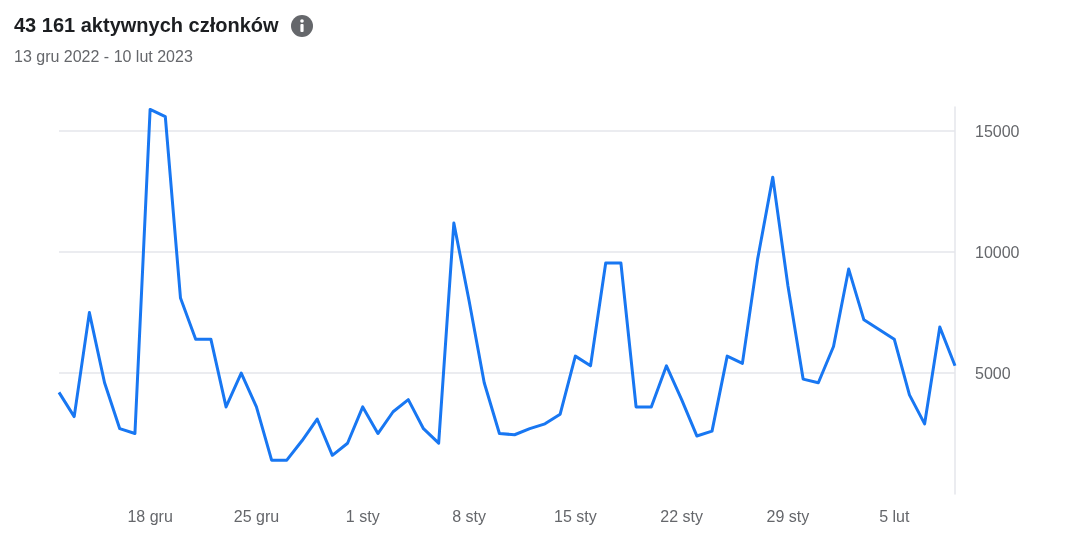 This screenshot has width=1080, height=542. What do you see at coordinates (788, 516) in the screenshot?
I see `x-tick-label: 29 sty` at bounding box center [788, 516].